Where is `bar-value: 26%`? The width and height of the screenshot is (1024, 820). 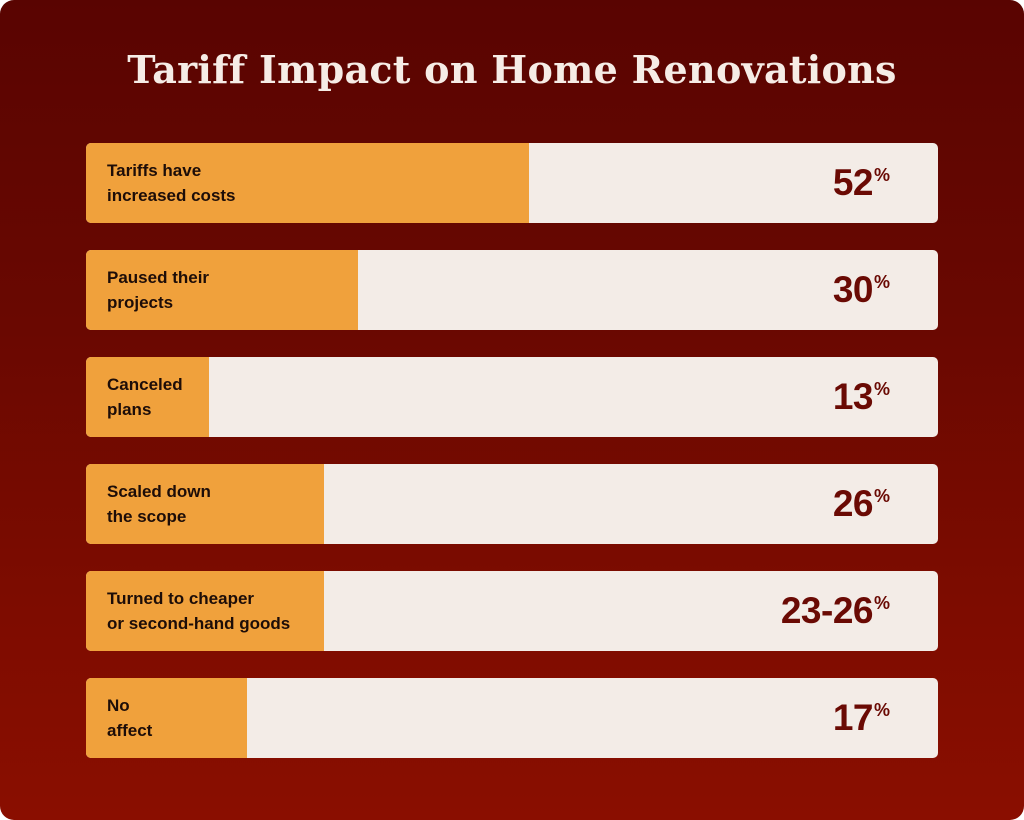 bar-value: 26% is located at coordinates (861, 504).